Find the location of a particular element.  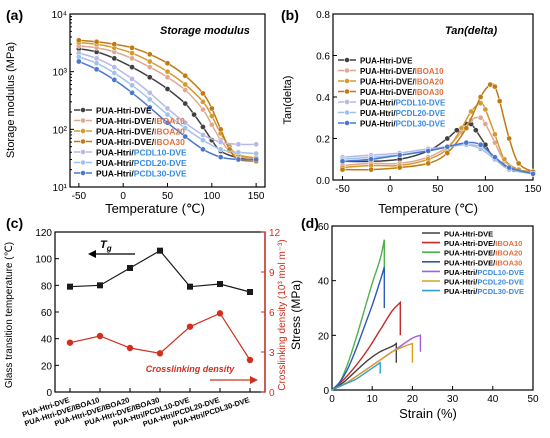

y-tick-label: 120 is located at coordinates (43, 233).